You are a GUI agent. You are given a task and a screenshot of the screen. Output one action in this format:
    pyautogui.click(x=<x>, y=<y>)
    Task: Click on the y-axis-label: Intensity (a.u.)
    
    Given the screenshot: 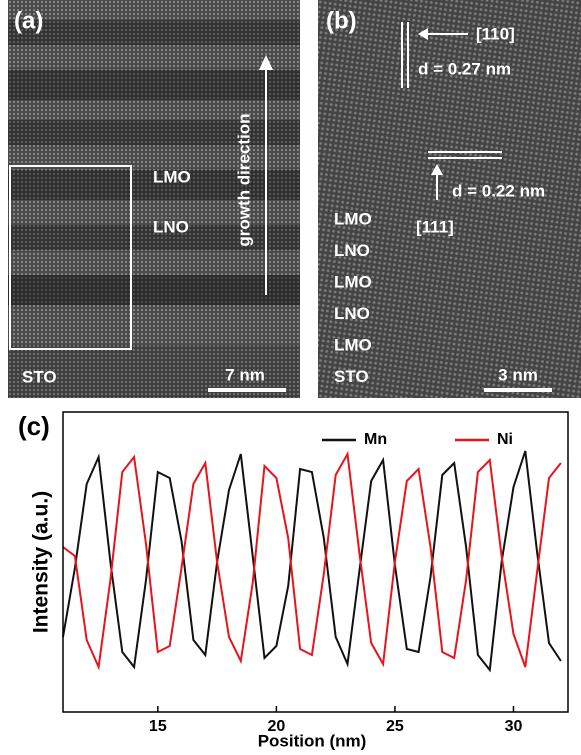 What is the action you would take?
    pyautogui.click(x=41, y=562)
    